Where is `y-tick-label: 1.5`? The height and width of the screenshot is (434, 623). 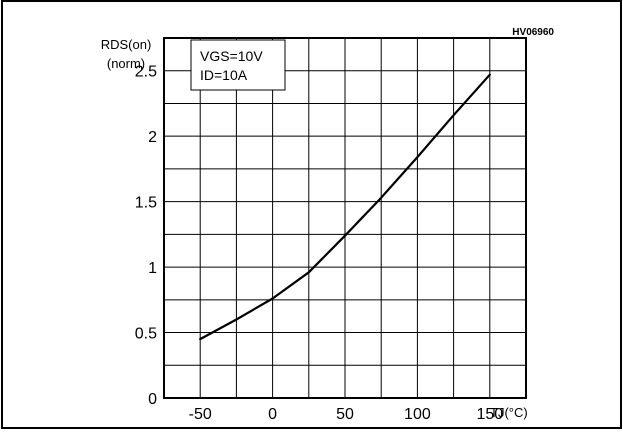
y-tick-label: 1.5 is located at coordinates (146, 203).